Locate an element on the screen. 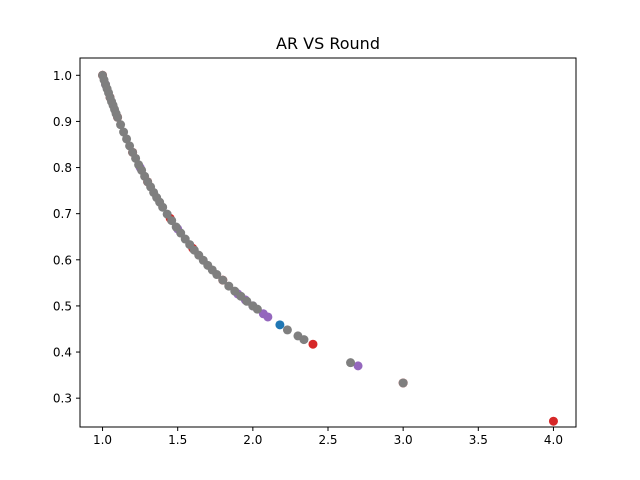  y-tick-label: 0.7 is located at coordinates (62, 214).